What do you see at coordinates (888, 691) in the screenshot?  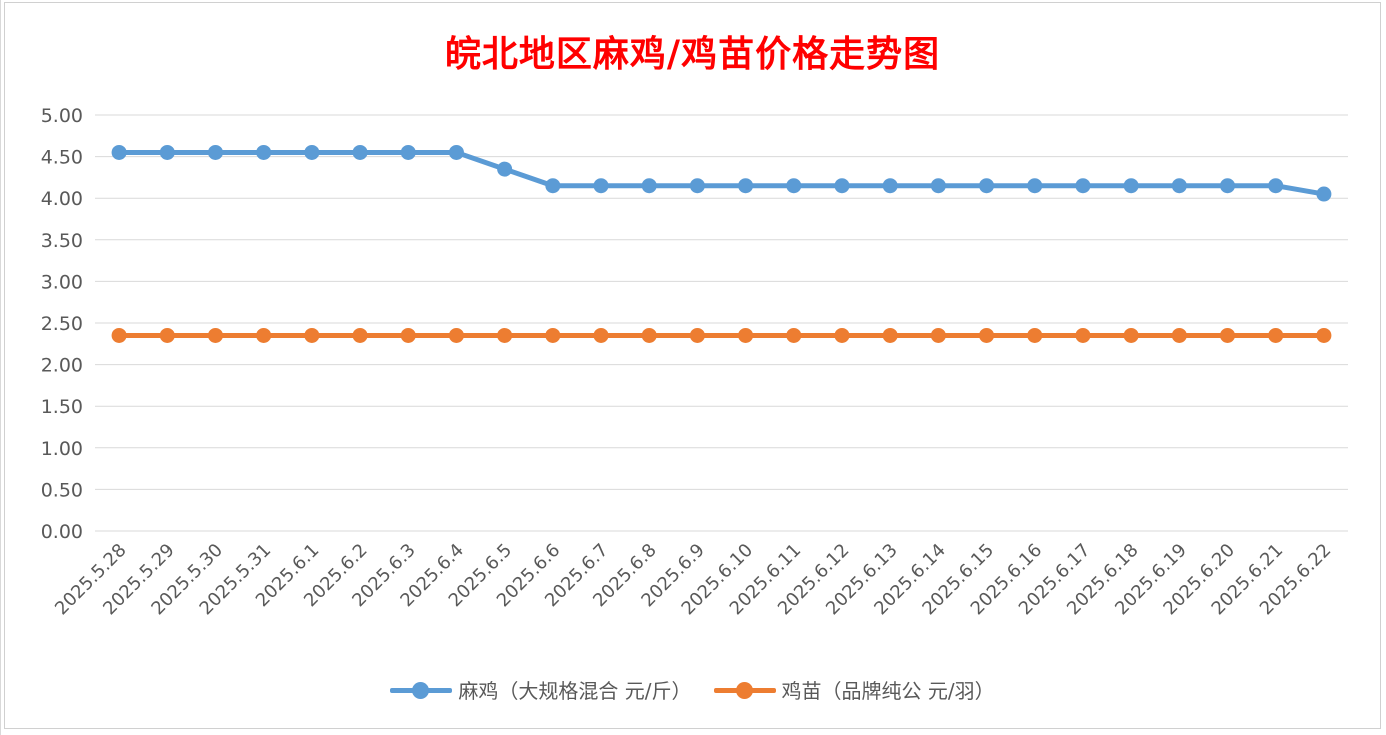 I see `legend-label: 鸡苗（品牌纯公 元/羽）` at bounding box center [888, 691].